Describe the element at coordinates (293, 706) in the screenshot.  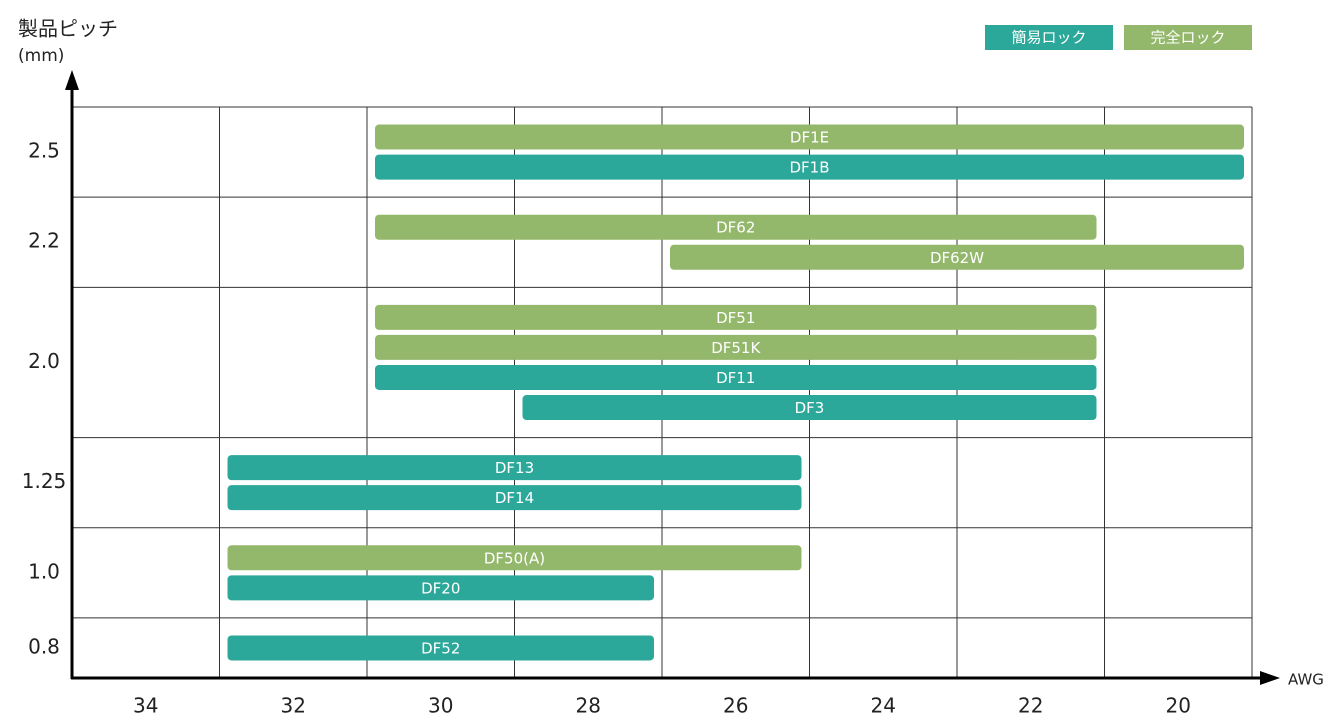
I see `x-tick-label: 32` at that location.